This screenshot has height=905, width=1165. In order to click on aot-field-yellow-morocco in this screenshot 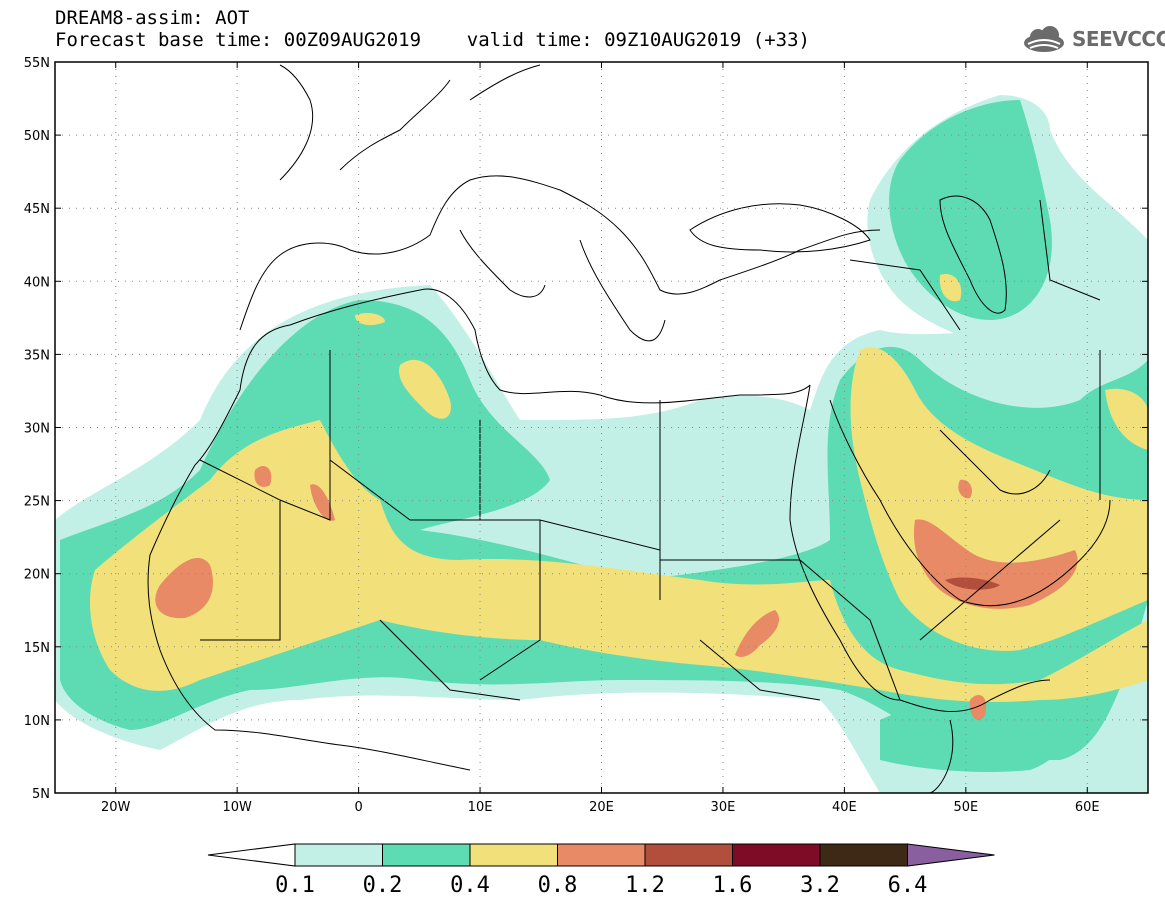, I will do `click(425, 389)`.